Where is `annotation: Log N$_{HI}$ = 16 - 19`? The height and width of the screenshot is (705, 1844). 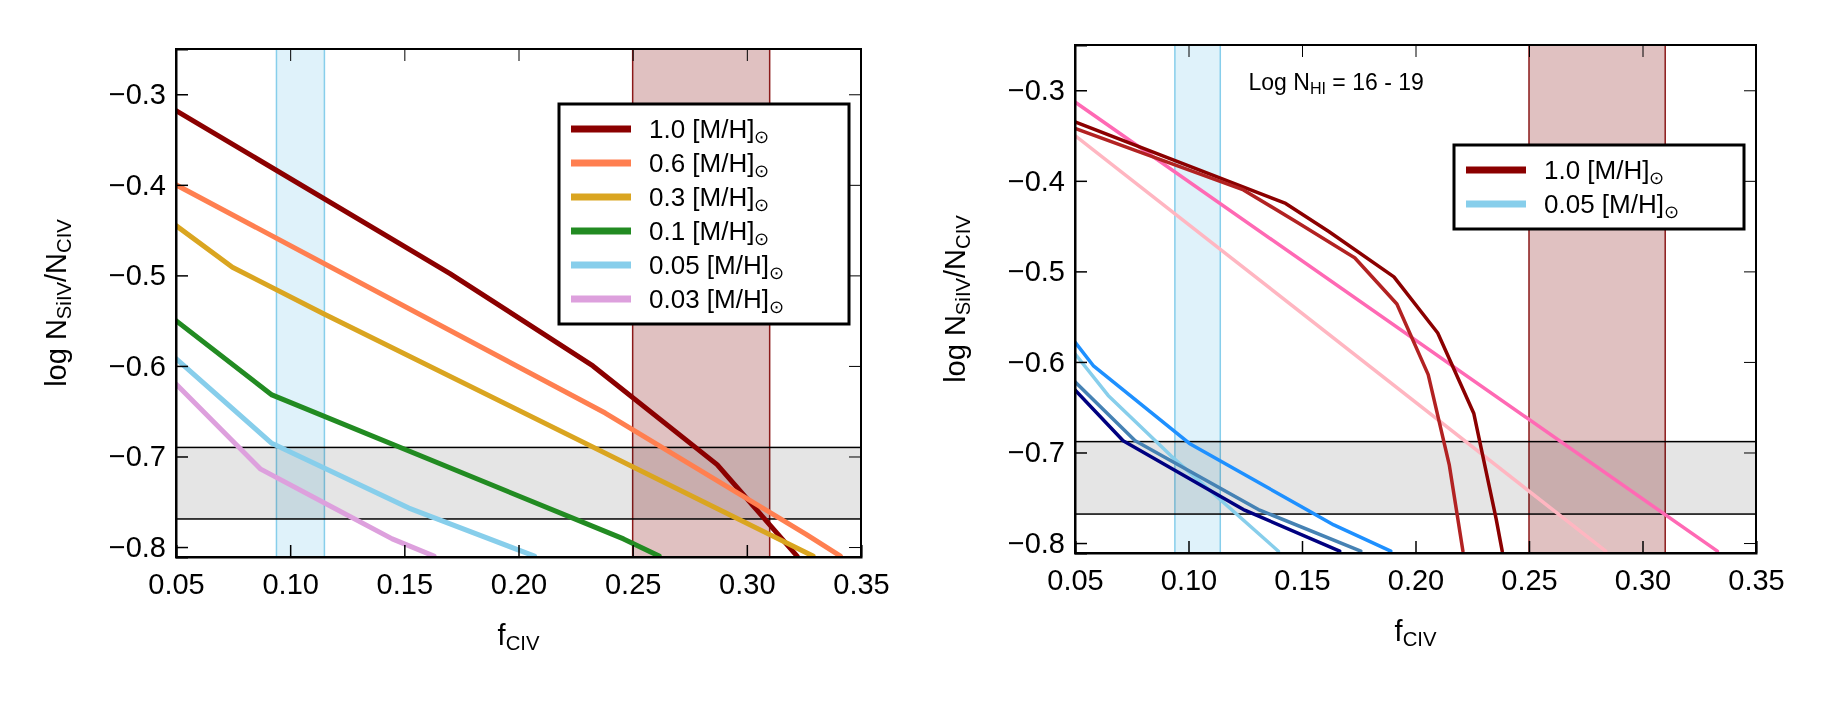
annotation: Log N$_{HI}$ = 16 - 19 is located at coordinates (1336, 83).